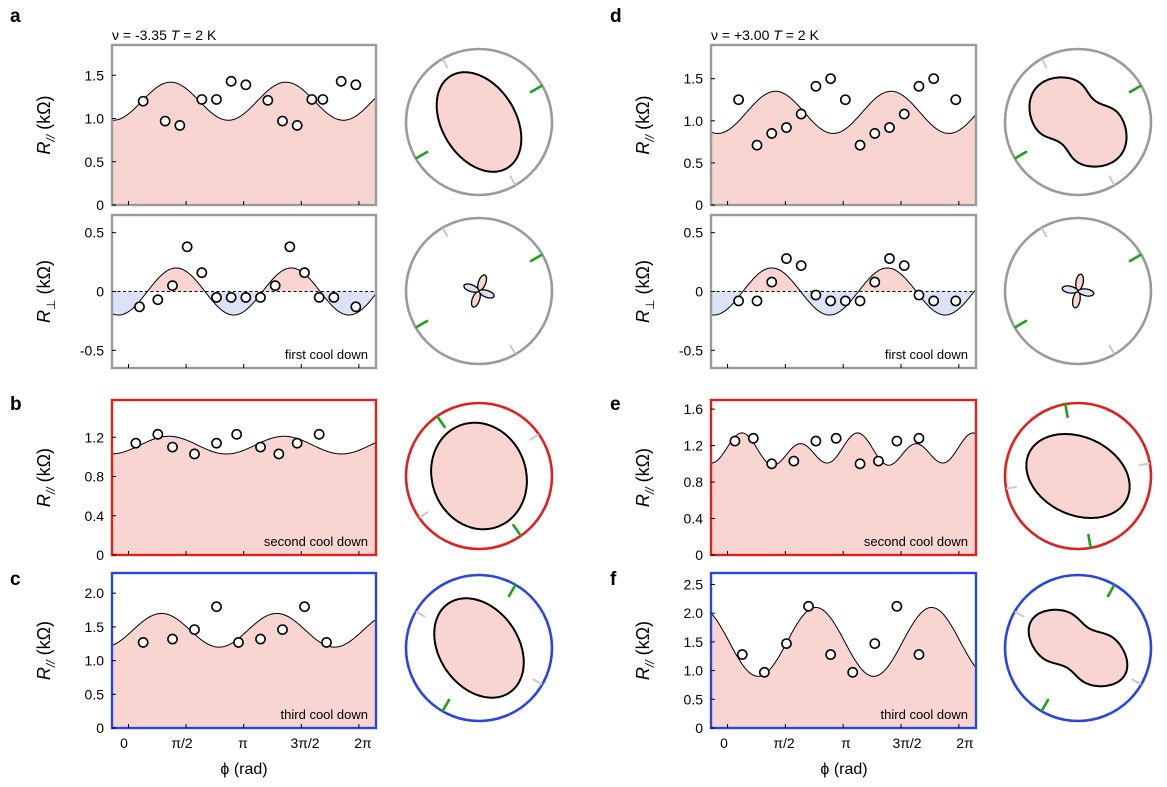 Image resolution: width=1167 pixels, height=787 pixels. What do you see at coordinates (615, 404) in the screenshot?
I see `panel-letter: e` at bounding box center [615, 404].